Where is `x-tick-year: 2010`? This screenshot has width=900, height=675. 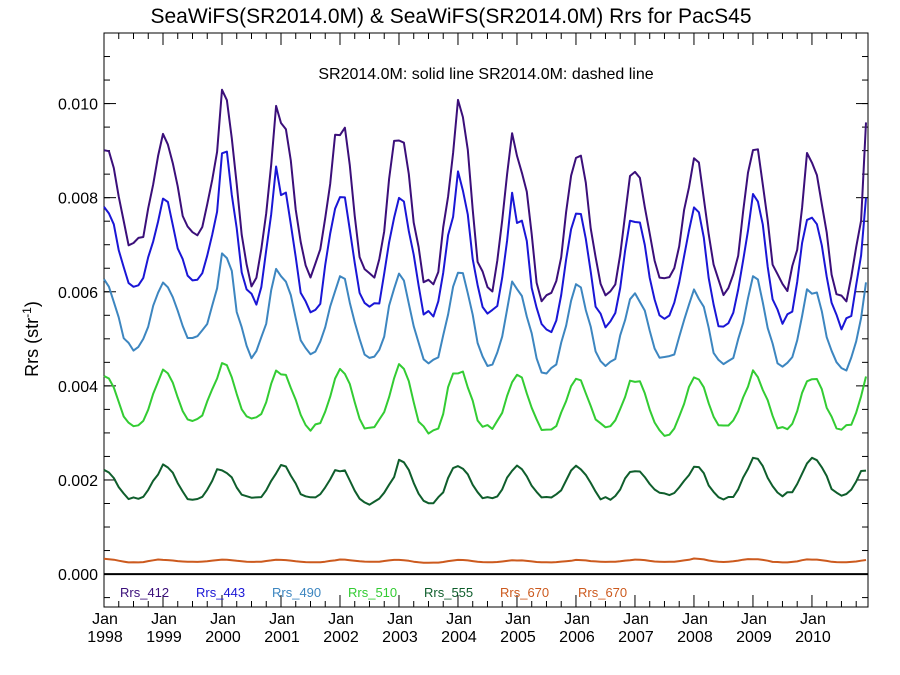 x-tick-year: 2010 is located at coordinates (813, 637).